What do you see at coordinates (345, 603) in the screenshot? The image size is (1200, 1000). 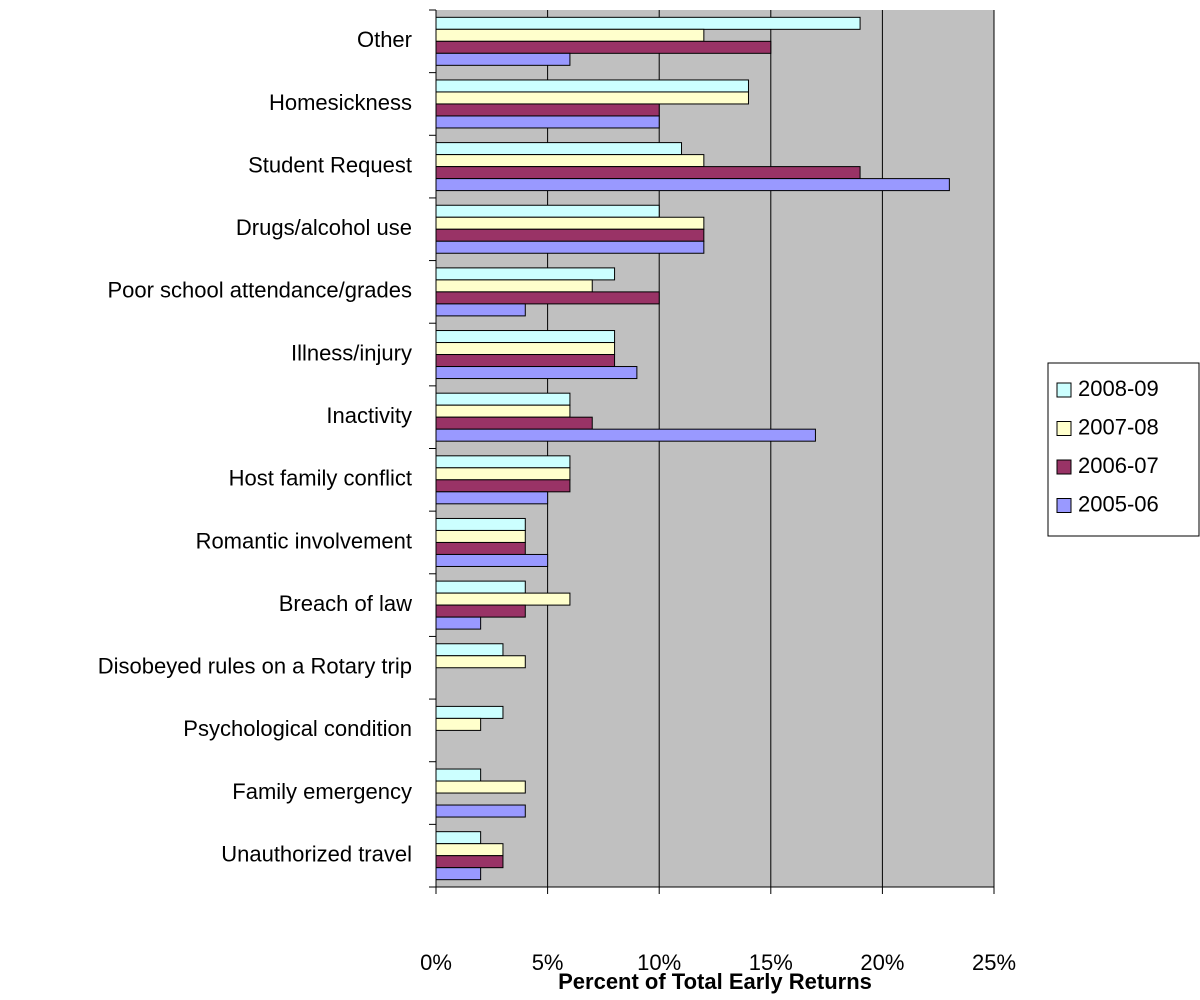 I see `y-tick-label: Breach of law` at bounding box center [345, 603].